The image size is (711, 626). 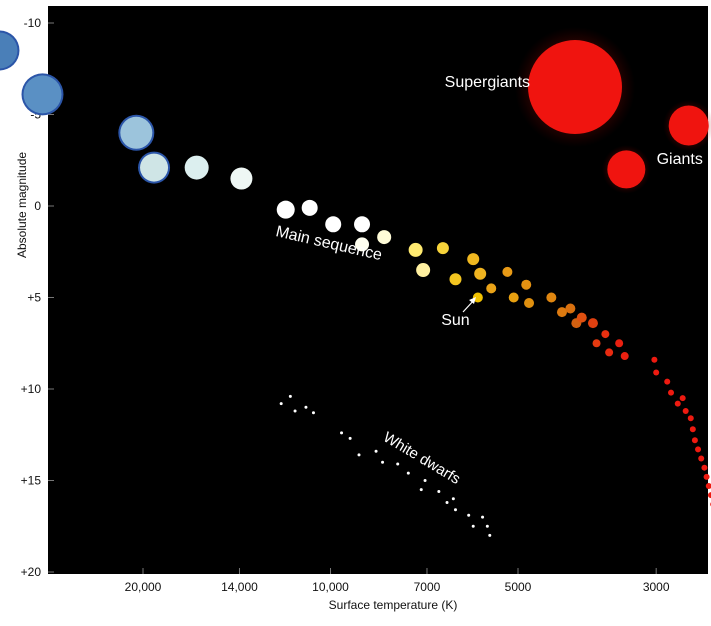 What do you see at coordinates (22, 205) in the screenshot?
I see `y-axis-title: Absolute magnitude` at bounding box center [22, 205].